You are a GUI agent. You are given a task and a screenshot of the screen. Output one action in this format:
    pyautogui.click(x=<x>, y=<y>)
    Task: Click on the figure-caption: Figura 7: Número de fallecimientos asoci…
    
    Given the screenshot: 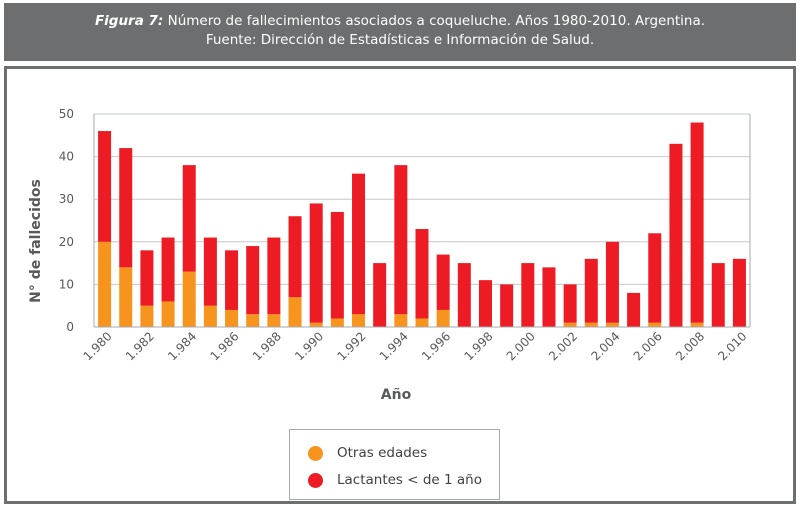 What is the action you would take?
    pyautogui.click(x=400, y=32)
    